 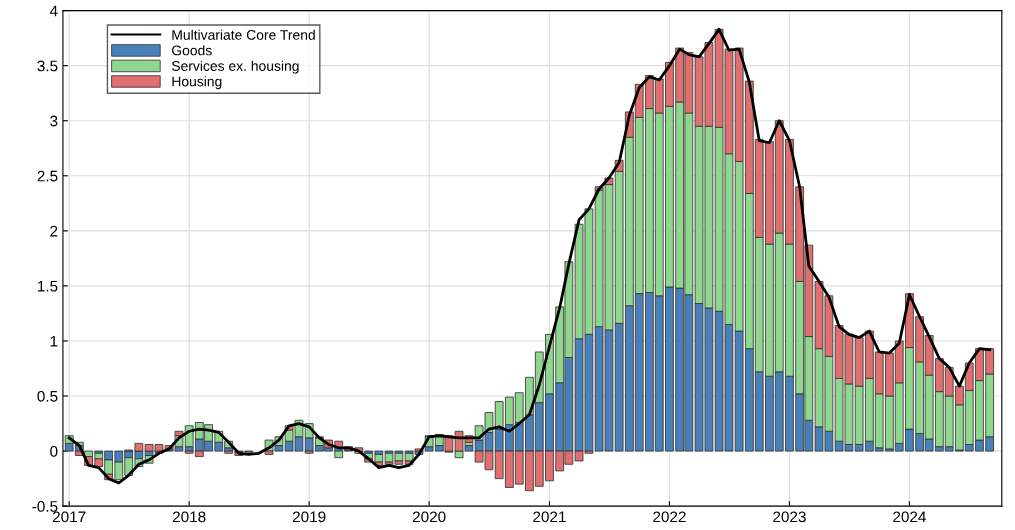 I want to click on legend-label: Multivariate Core Trend, so click(x=243, y=34).